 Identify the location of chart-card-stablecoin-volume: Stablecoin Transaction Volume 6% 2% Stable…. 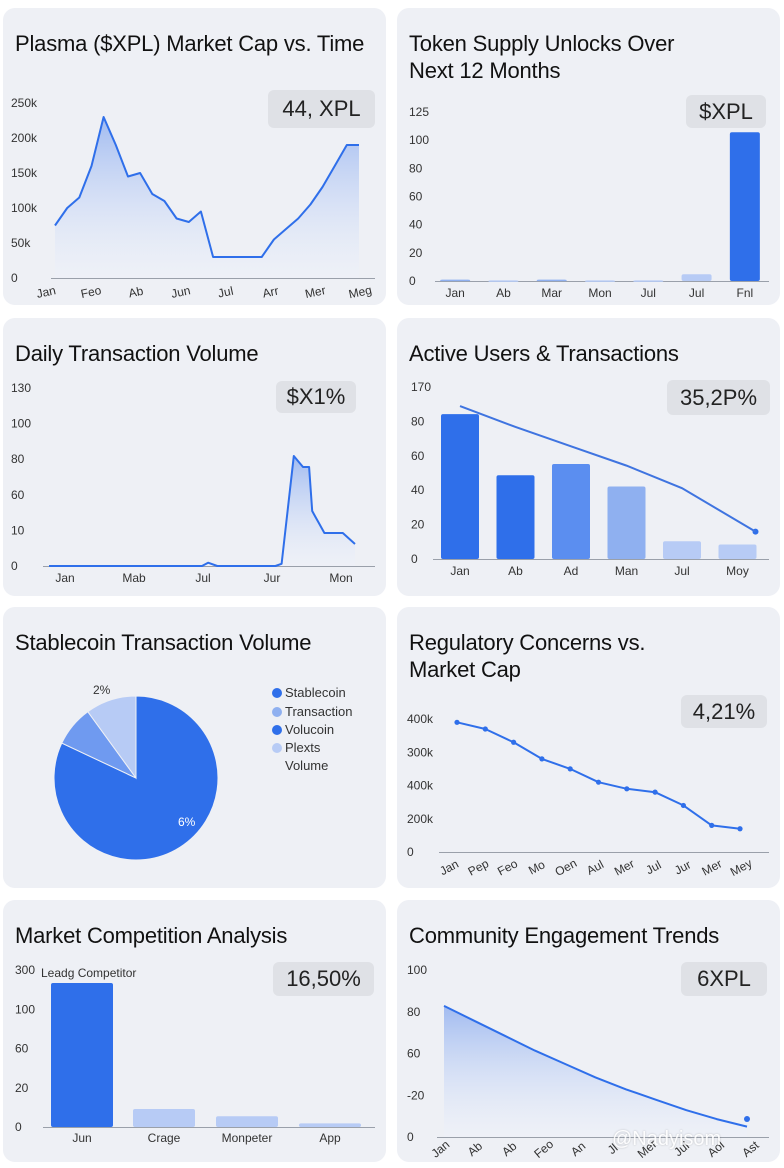
(194, 747).